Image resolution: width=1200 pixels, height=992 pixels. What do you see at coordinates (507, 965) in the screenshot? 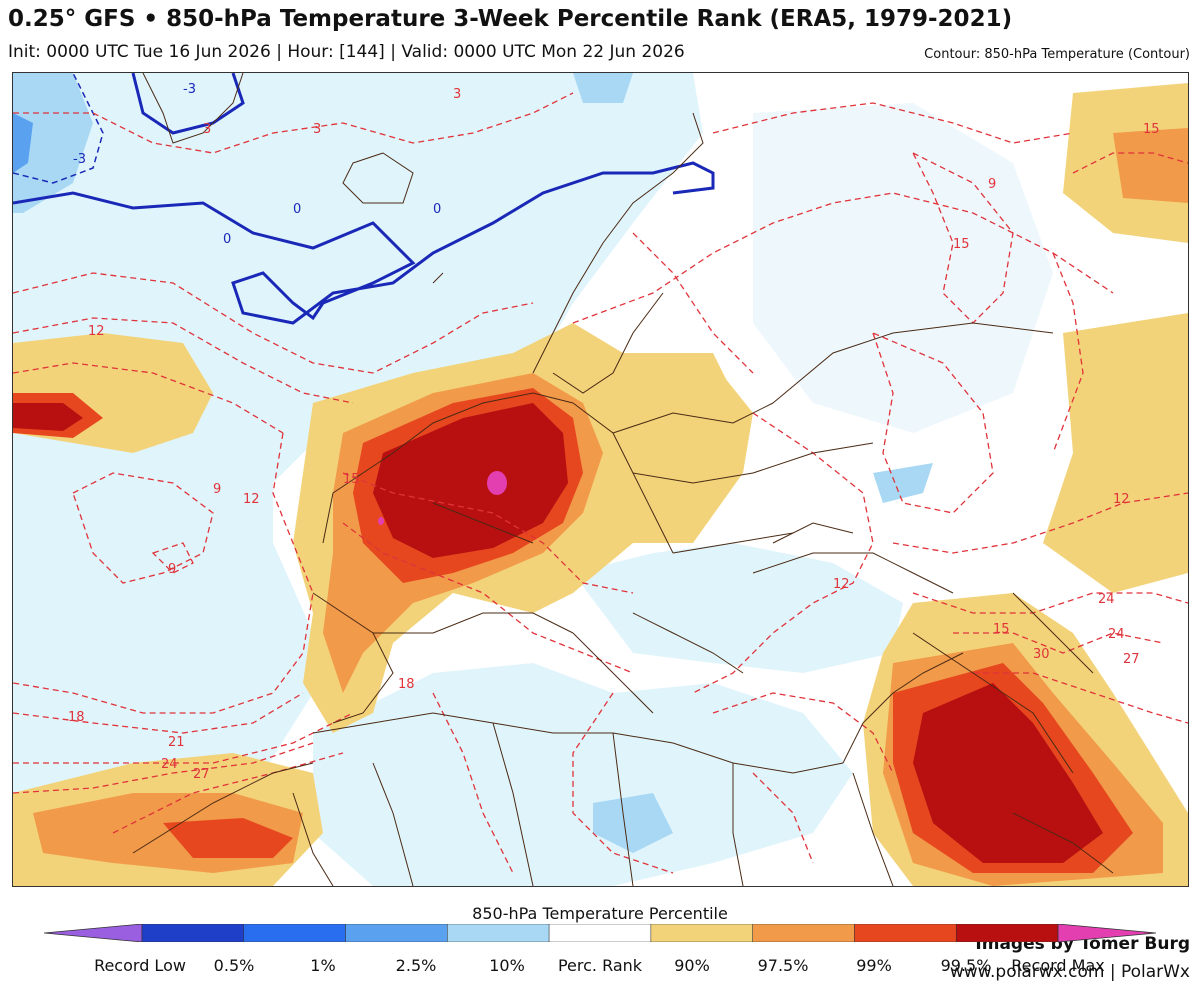
I see `legend-label: 10%` at bounding box center [507, 965].